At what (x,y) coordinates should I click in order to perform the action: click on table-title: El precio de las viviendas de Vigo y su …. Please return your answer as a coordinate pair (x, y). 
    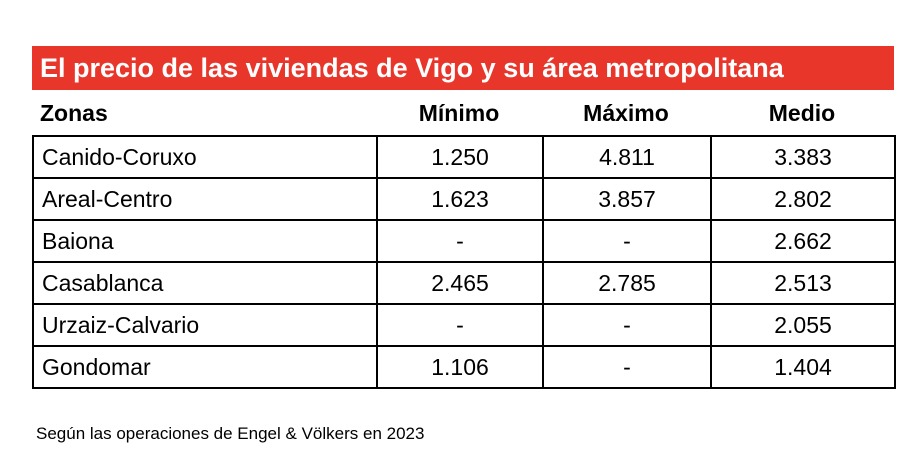
    Looking at the image, I should click on (463, 68).